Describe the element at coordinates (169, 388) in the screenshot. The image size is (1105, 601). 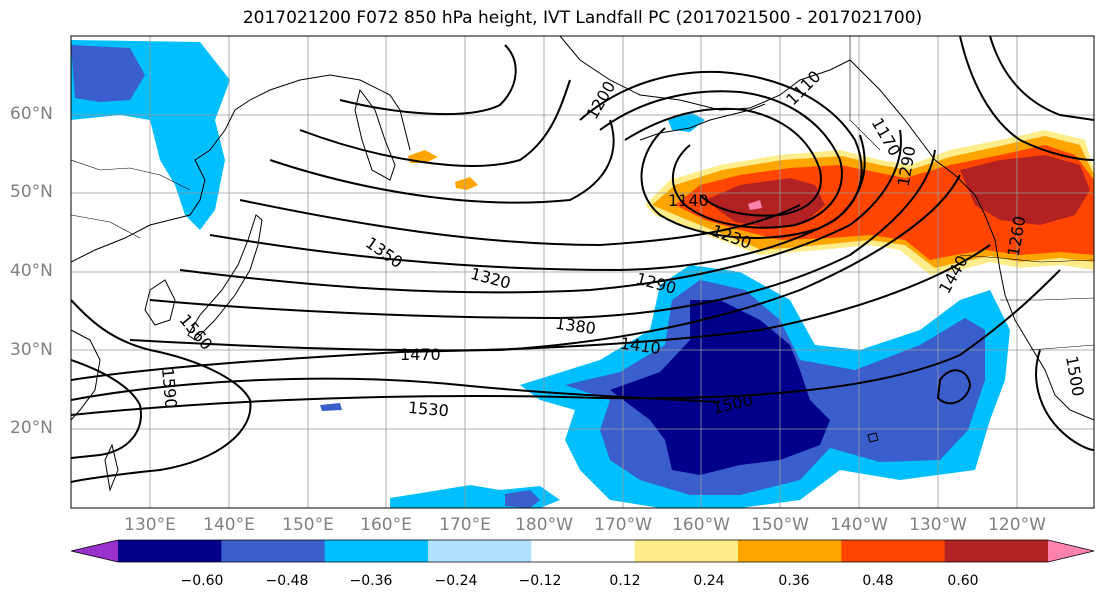
I see `contour-label: 1590` at that location.